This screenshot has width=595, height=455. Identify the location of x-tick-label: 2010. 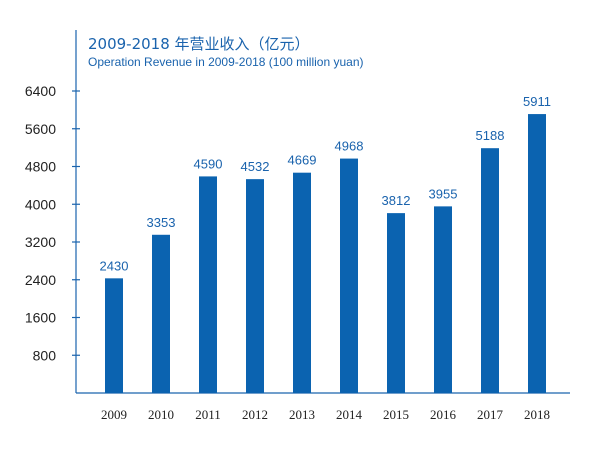
(161, 414).